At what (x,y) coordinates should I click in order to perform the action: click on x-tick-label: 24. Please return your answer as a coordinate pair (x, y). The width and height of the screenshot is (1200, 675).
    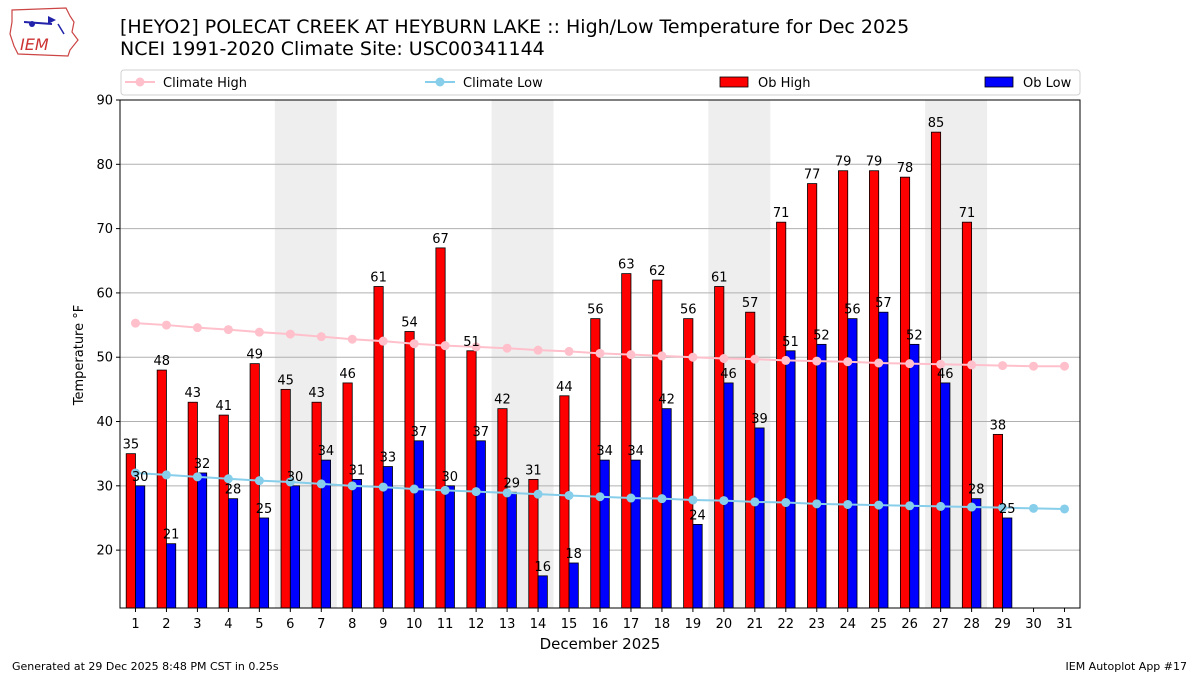
    Looking at the image, I should click on (847, 624).